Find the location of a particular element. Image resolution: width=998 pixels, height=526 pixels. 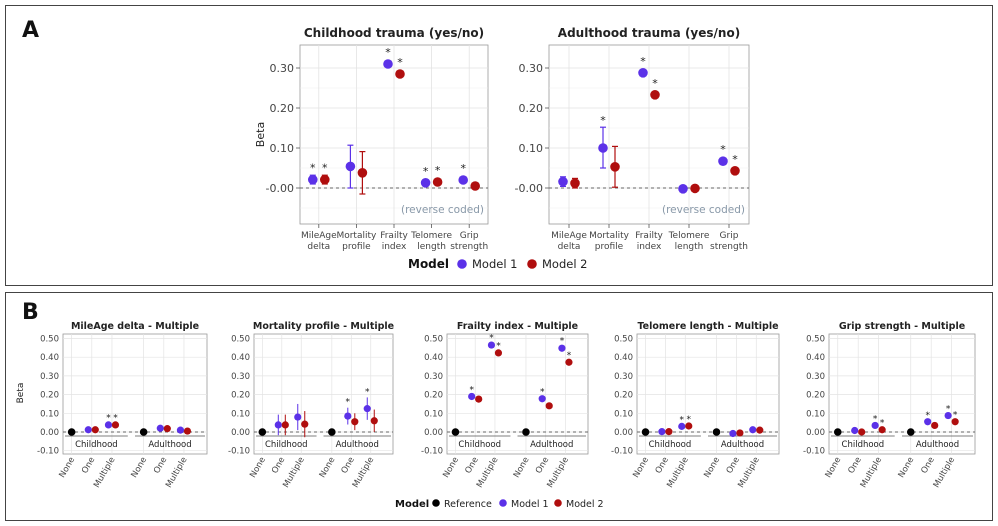

x-tick-label: Frailty is located at coordinates (394, 236).